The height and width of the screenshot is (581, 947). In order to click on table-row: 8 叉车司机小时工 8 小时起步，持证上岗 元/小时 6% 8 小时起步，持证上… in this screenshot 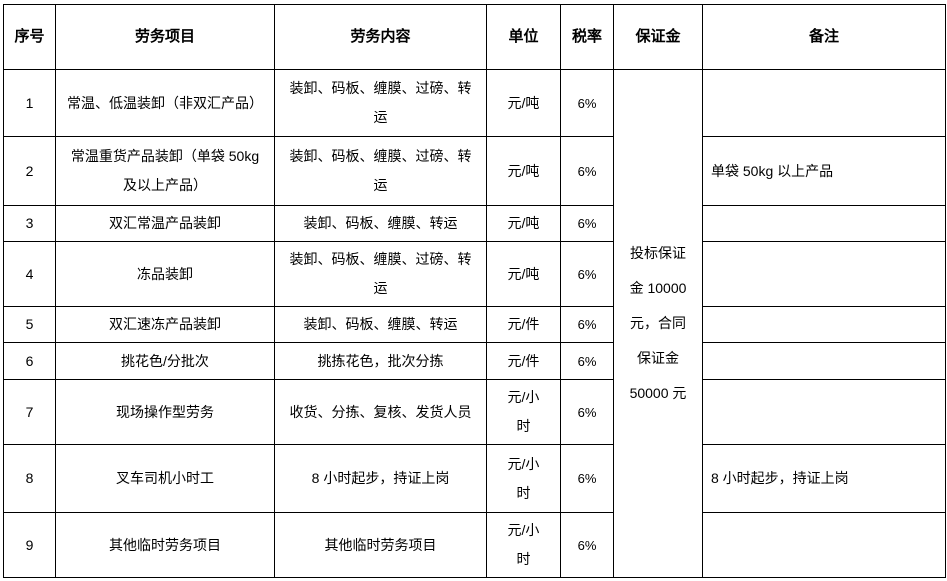, I will do `click(474, 478)`.